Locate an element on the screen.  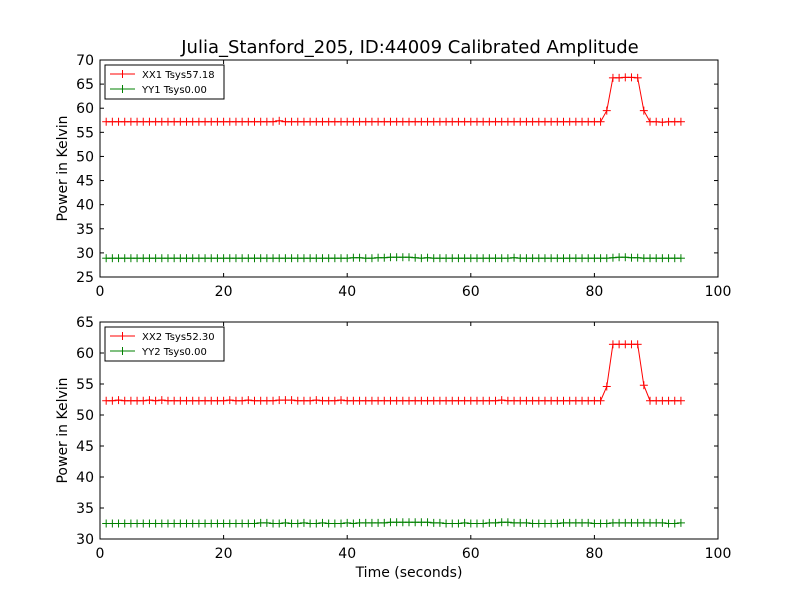
x-axis-label: Time (seconds) is located at coordinates (409, 573).